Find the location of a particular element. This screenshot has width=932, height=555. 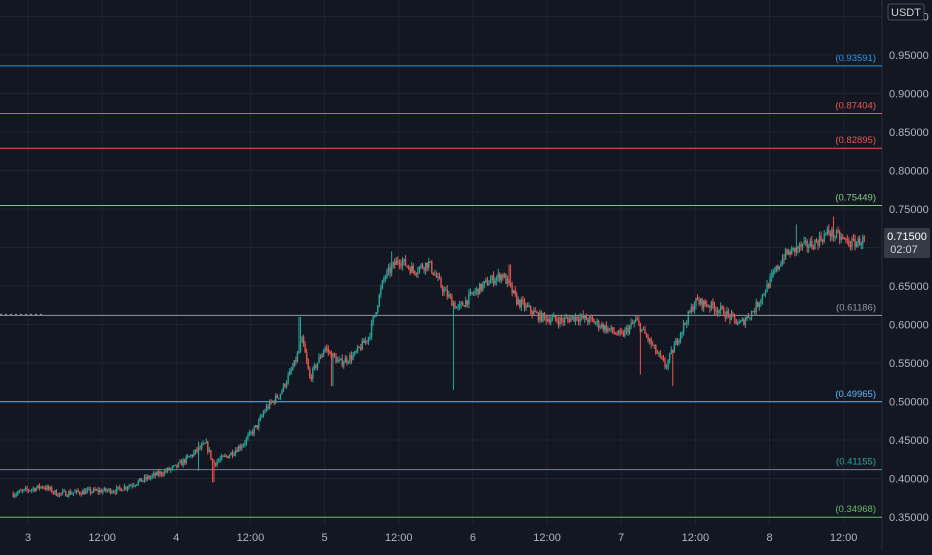

last-price-label: 0.71500 is located at coordinates (907, 237).